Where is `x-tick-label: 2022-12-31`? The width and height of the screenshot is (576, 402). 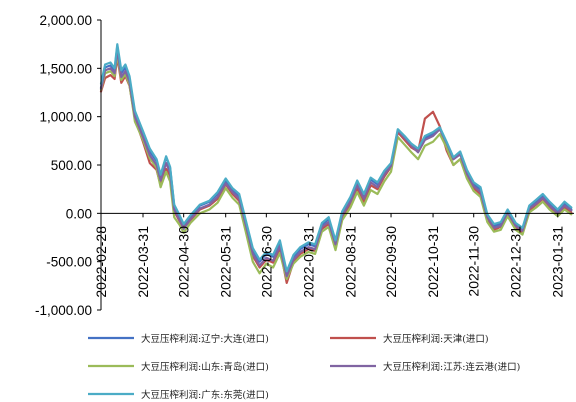
x-tick-label: 2022-12-31 is located at coordinates (516, 262).